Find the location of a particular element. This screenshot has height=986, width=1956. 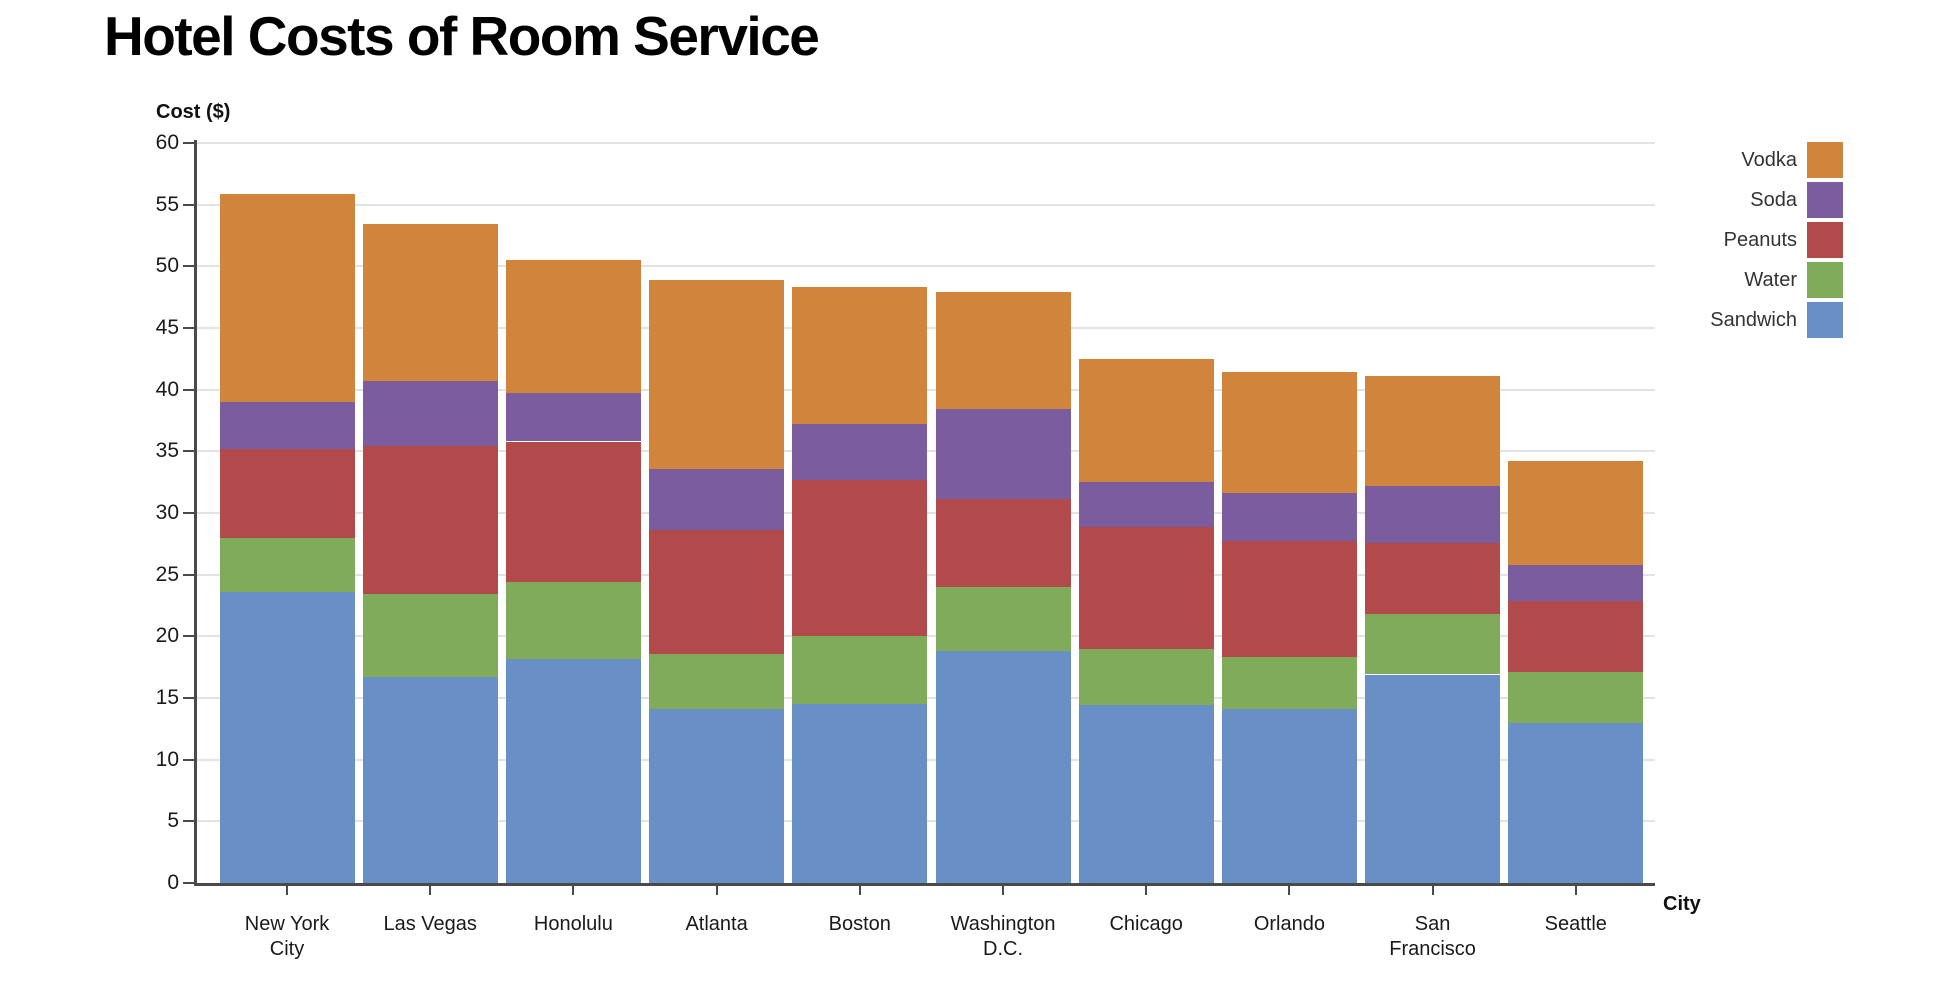

legend-swatch-peanuts is located at coordinates (1825, 240).